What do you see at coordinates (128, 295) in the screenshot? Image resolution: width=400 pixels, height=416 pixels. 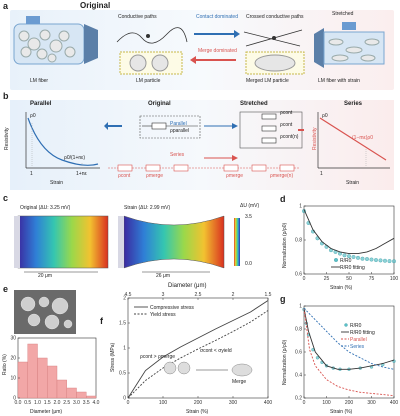 I see `chart-f-toptick-label-0: 4.5` at bounding box center [128, 295].